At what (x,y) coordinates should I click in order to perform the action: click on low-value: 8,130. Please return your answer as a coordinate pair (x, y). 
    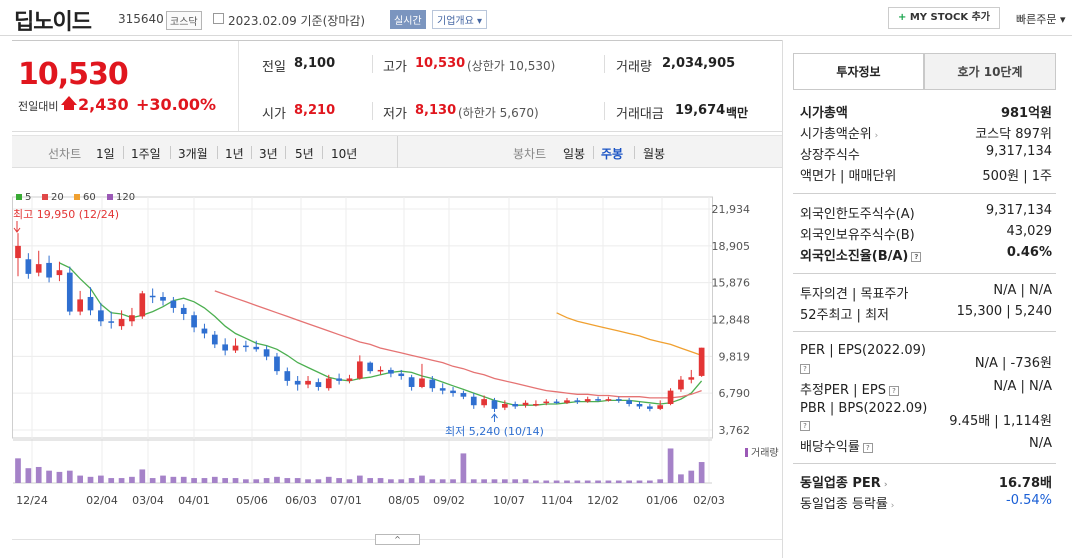
    Looking at the image, I should click on (436, 110).